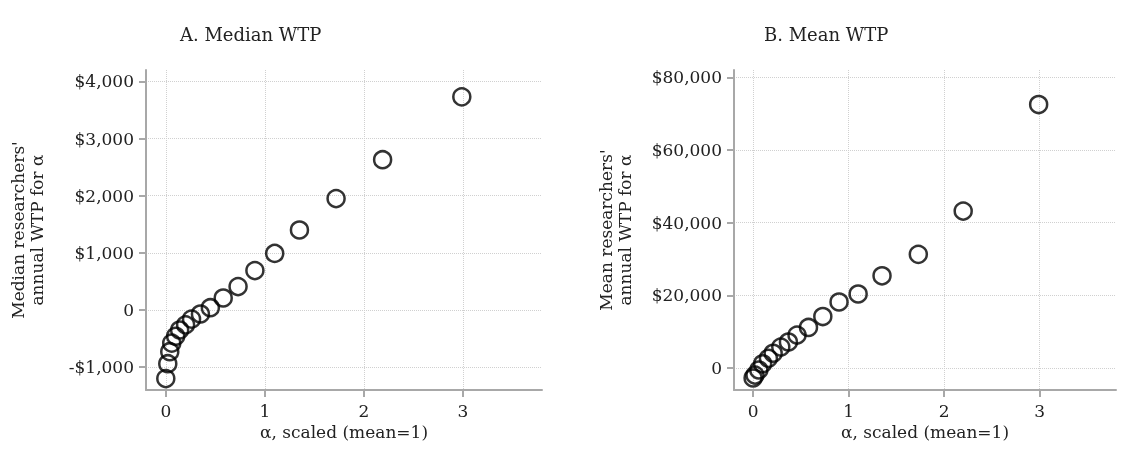  Describe the element at coordinates (104, 81) in the screenshot. I see `y-tick-label: $4,000` at that location.